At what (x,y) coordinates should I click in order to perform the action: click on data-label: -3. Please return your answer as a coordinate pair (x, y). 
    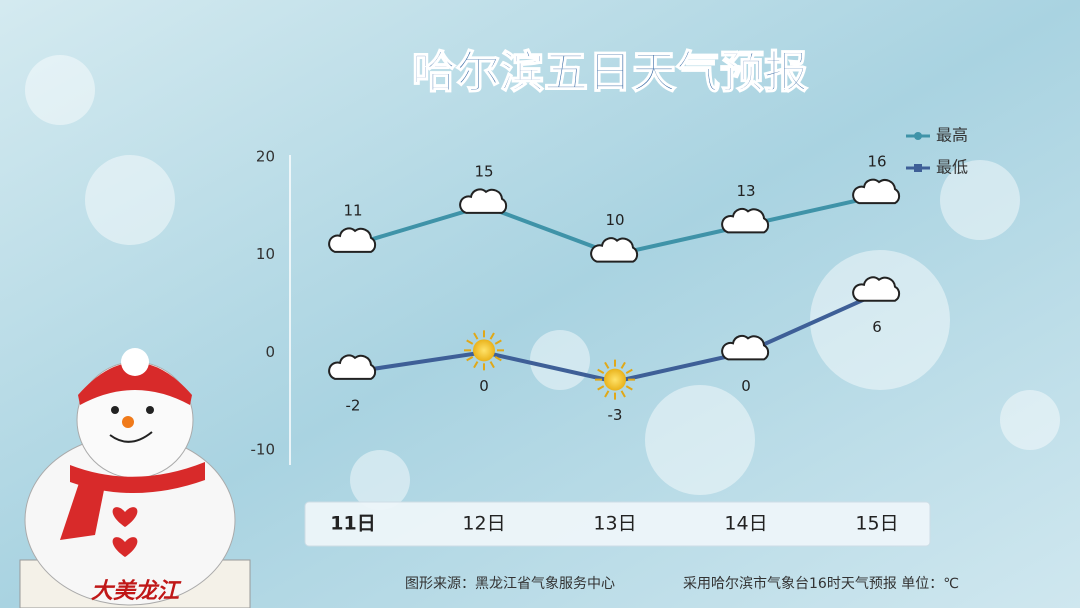
    Looking at the image, I should click on (615, 415).